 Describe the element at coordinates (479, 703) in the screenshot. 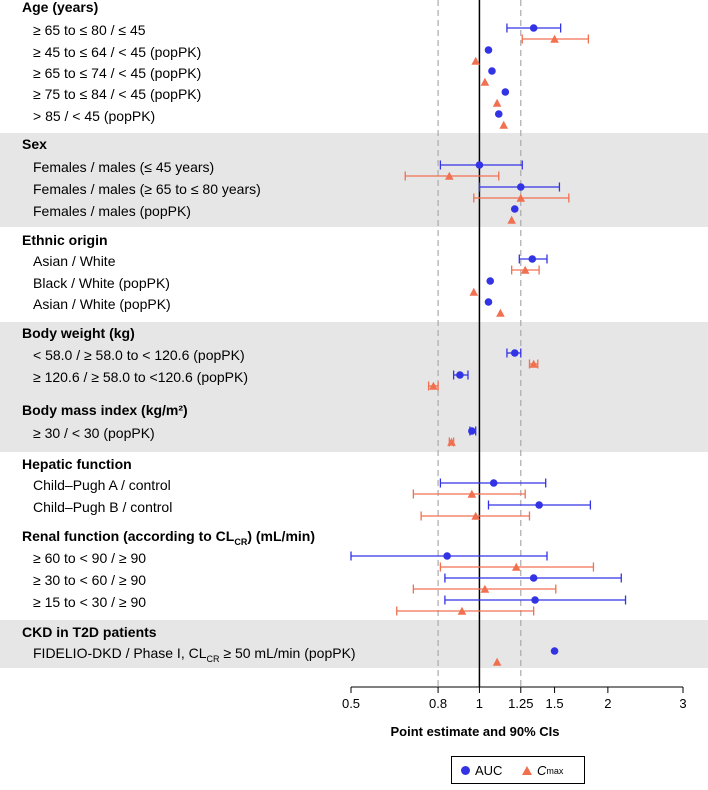

I see `x-tick-label: 1` at that location.